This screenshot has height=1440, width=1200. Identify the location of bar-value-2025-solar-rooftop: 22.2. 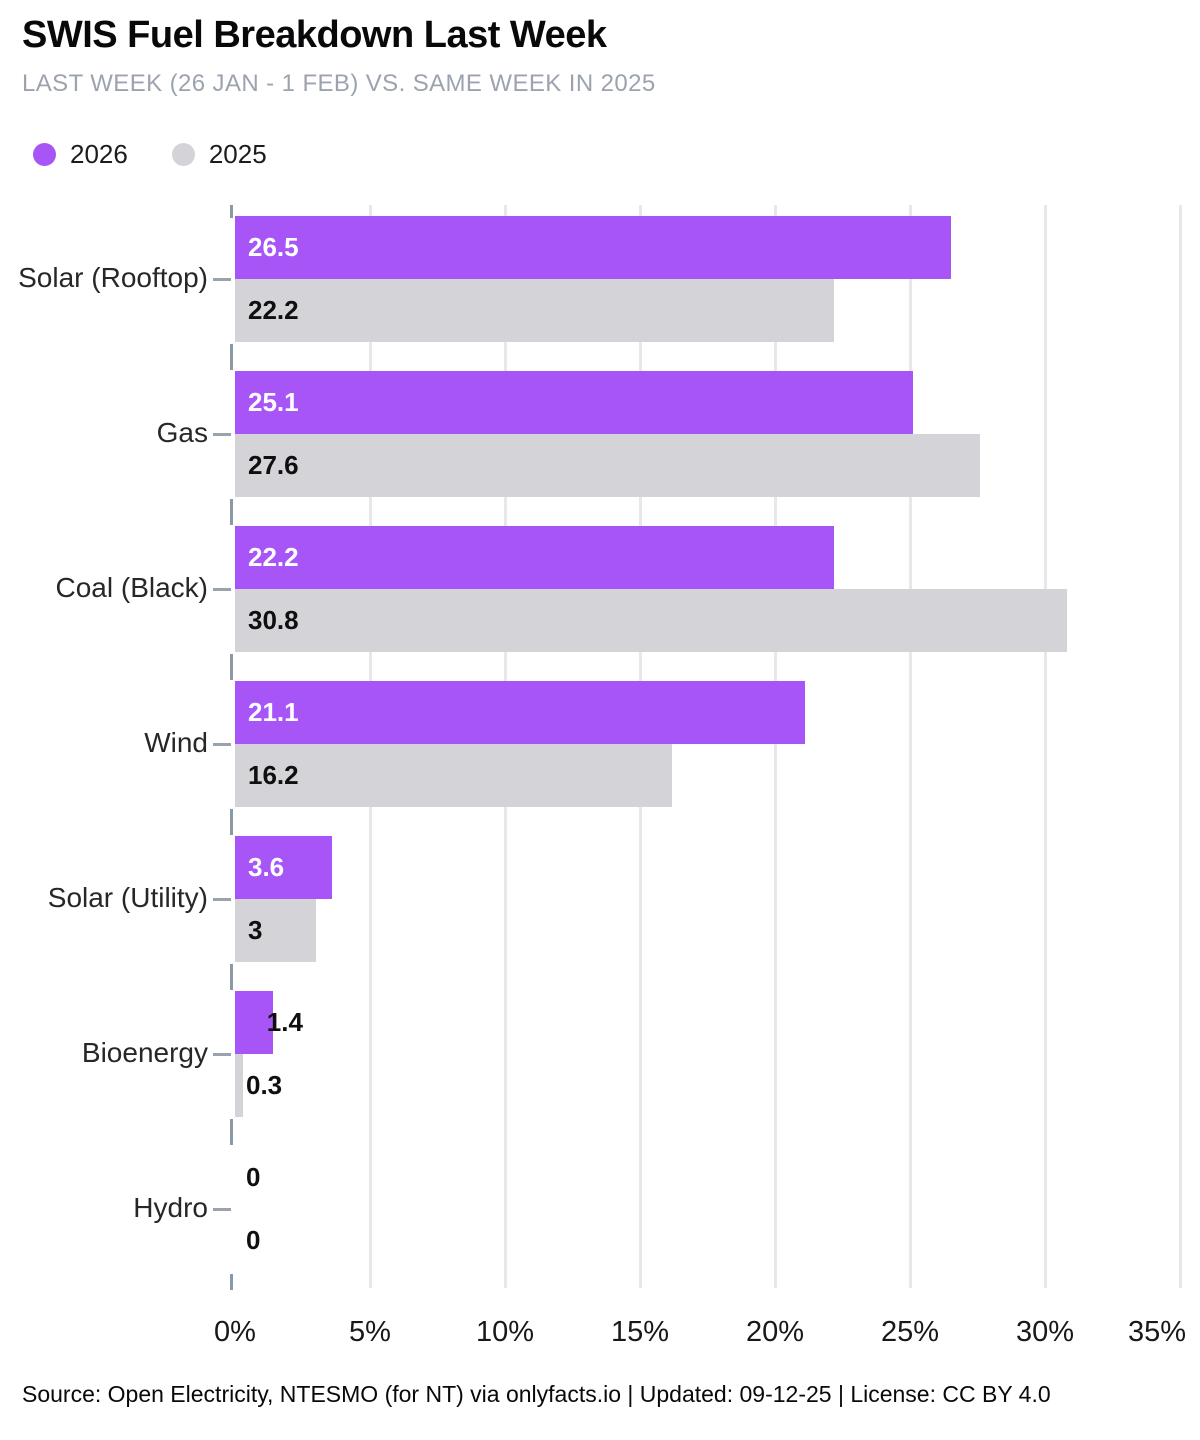
(273, 310).